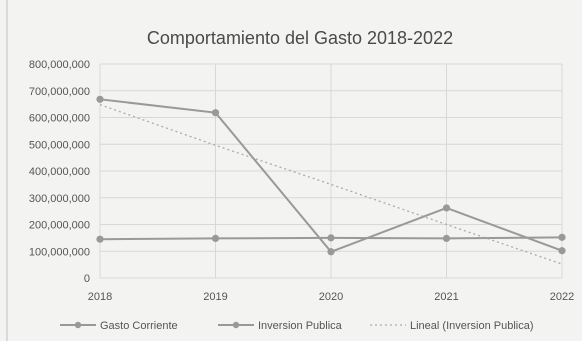  I want to click on y-tick-label: 400,000,000, so click(59, 172).